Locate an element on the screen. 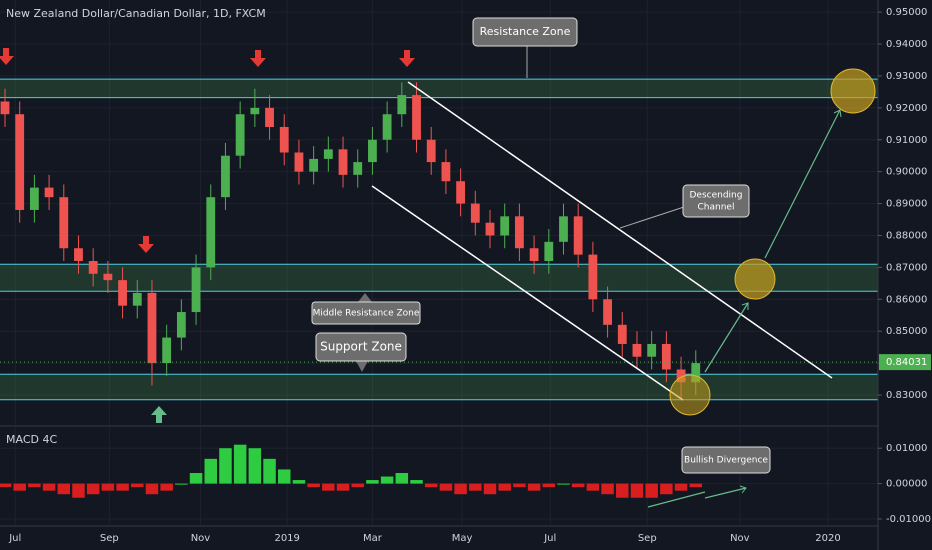 This screenshot has width=932, height=550. last-price-label: 0.84031 is located at coordinates (906, 362).